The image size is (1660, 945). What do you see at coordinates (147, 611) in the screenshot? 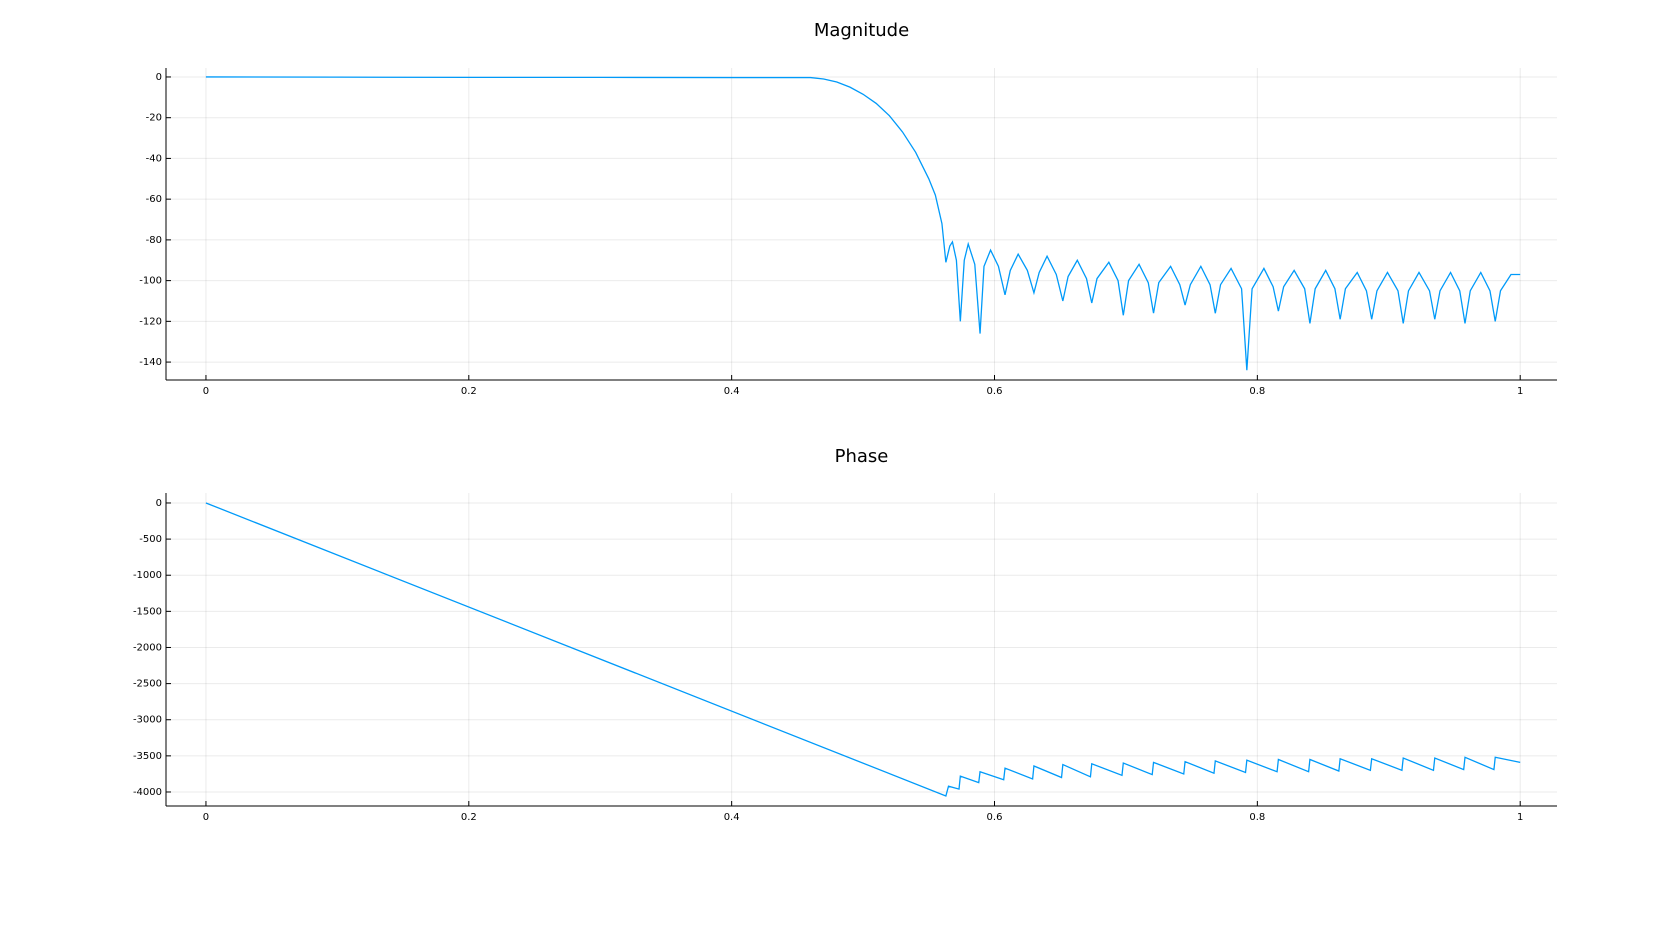
I see `y-tick-label: -1500` at bounding box center [147, 611].